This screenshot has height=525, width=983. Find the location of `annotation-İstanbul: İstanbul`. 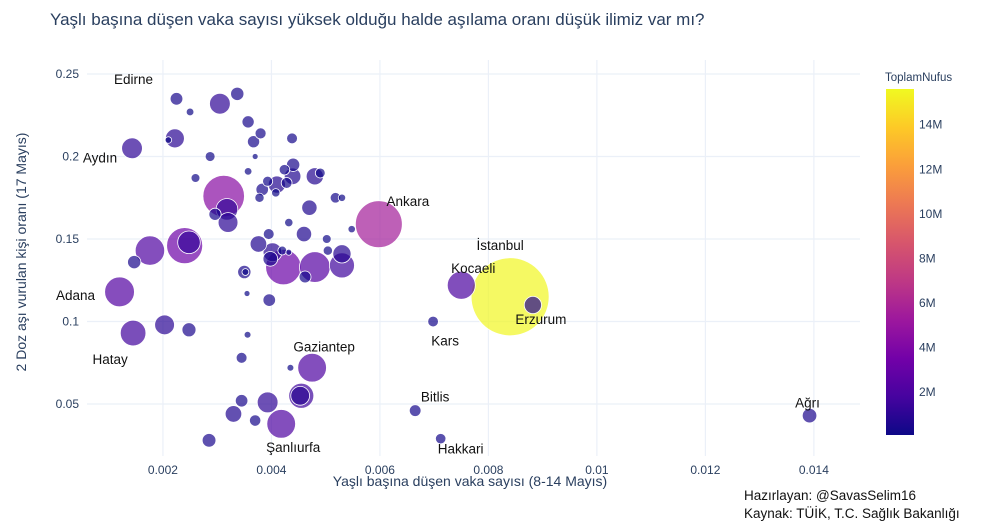

annotation-İstanbul: İstanbul is located at coordinates (499, 245).